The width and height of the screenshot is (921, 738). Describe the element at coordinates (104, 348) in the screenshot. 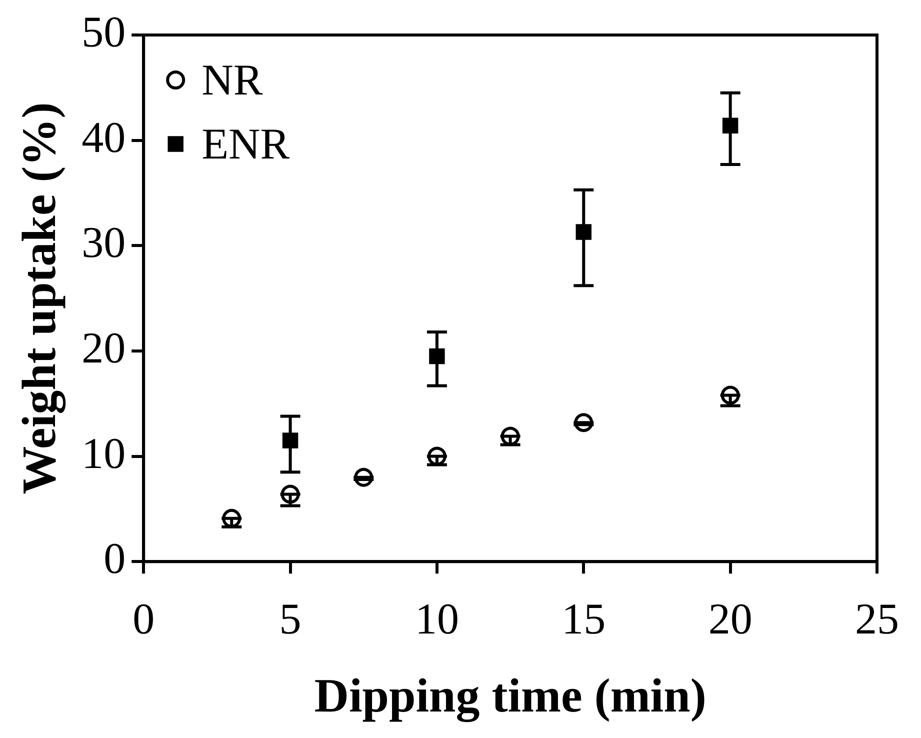

I see `y-tick-label: 20` at that location.